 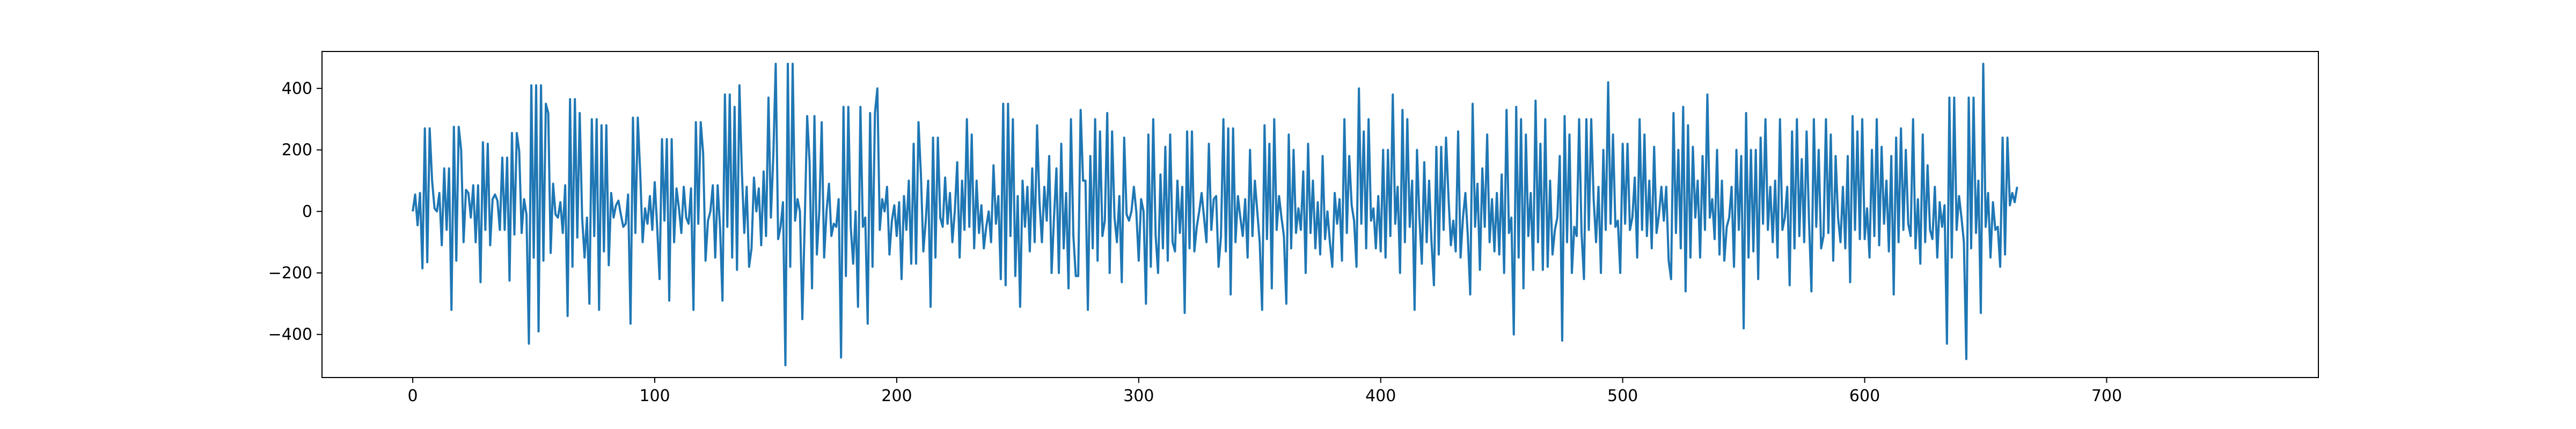 What do you see at coordinates (896, 396) in the screenshot?
I see `x-tick-label: 200` at bounding box center [896, 396].